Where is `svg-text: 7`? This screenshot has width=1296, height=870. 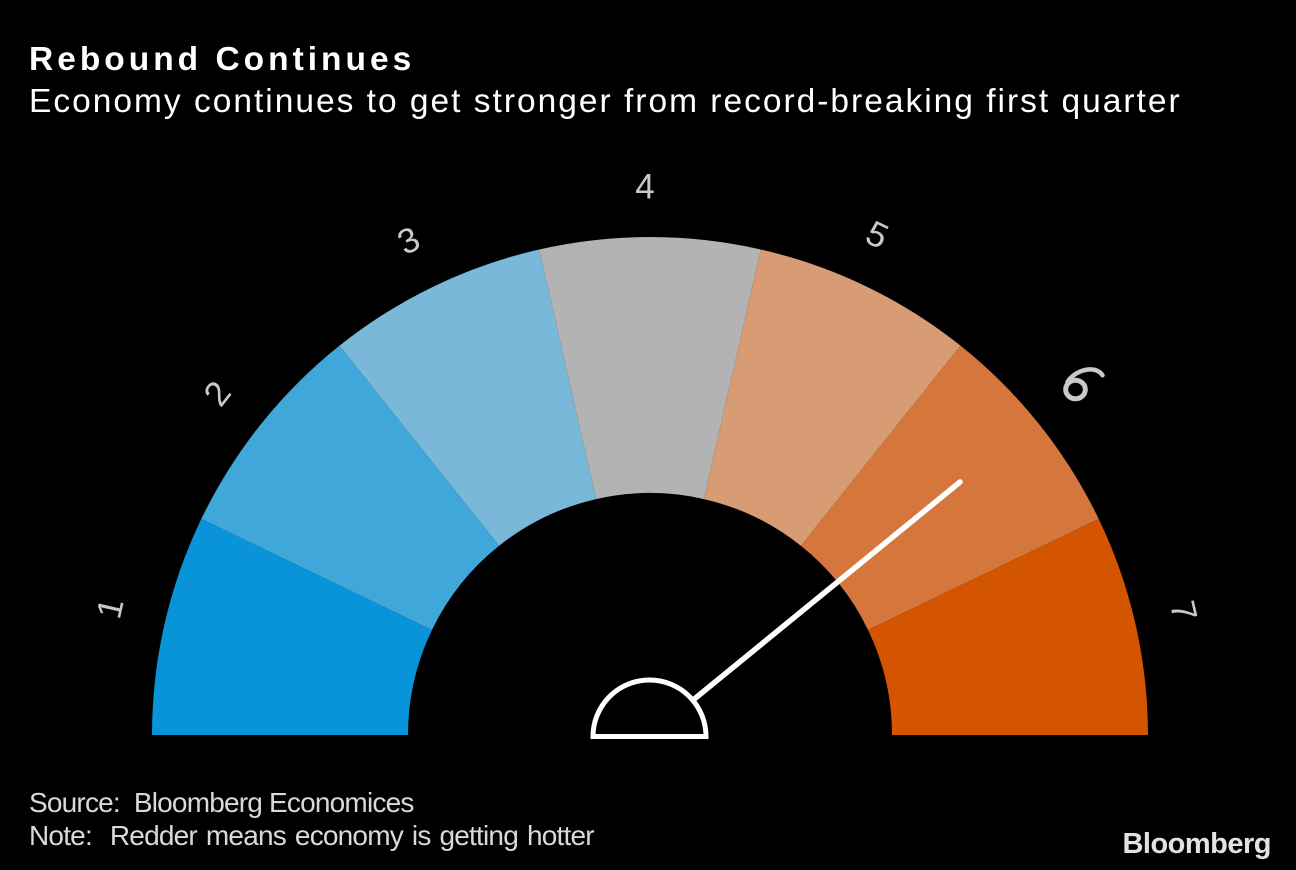
svg-text: 7 is located at coordinates (1183, 611).